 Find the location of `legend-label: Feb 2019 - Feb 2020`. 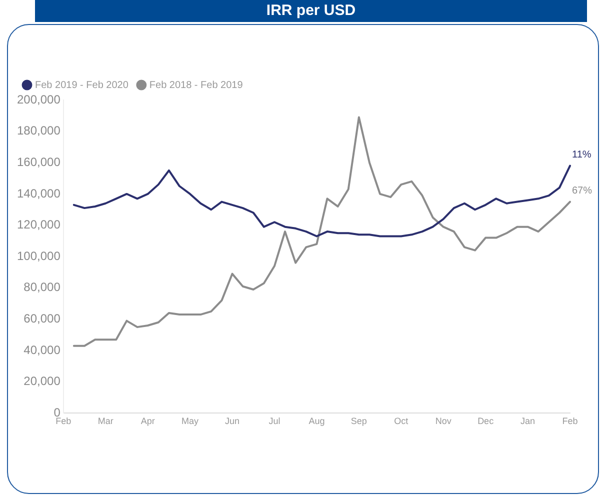

legend-label: Feb 2019 - Feb 2020 is located at coordinates (82, 85).